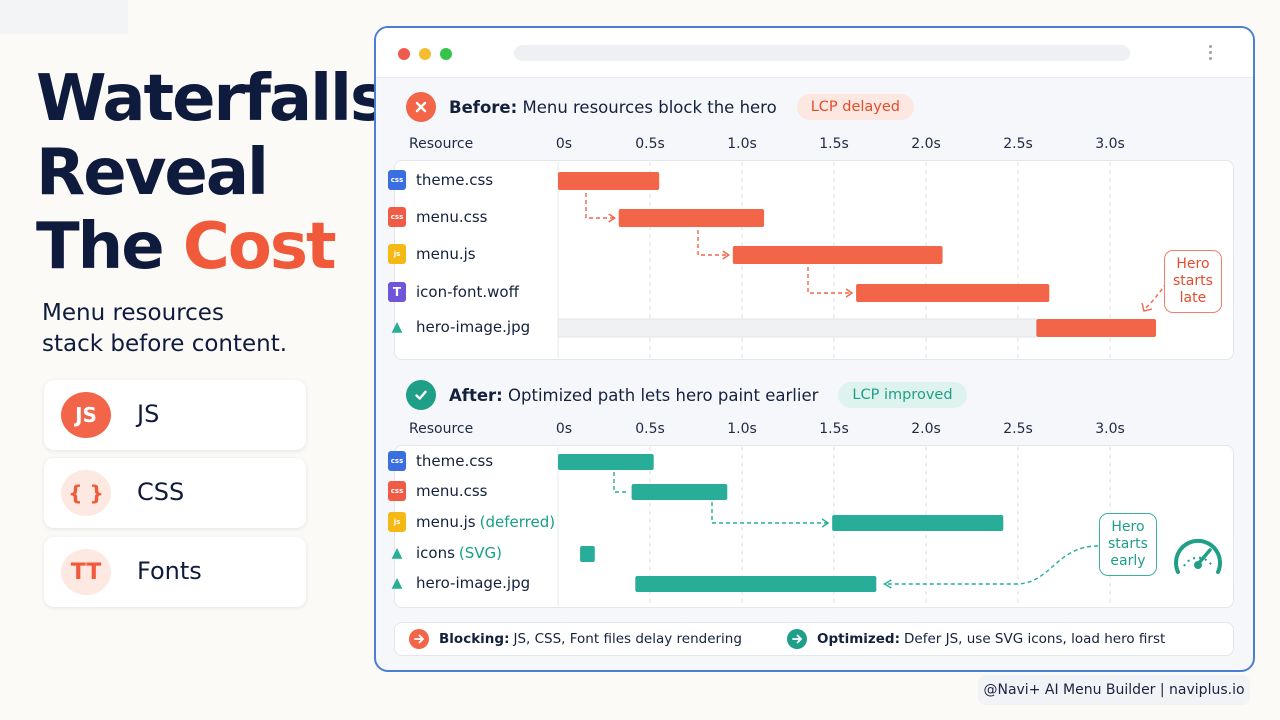 This screenshot has height=720, width=1280. What do you see at coordinates (1110, 429) in the screenshot?
I see `after-tick-label: 3.0s` at bounding box center [1110, 429].